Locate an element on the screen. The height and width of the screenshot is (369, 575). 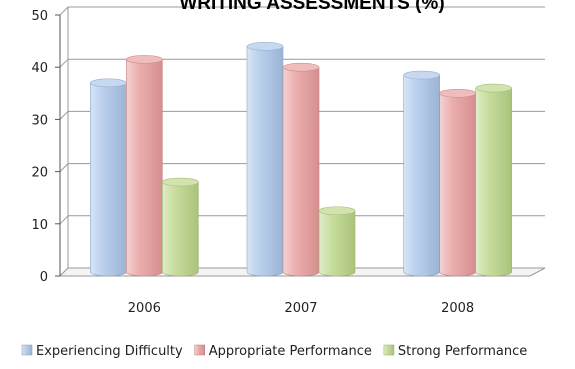
legend-item: Experiencing Difficulty is located at coordinates (102, 351).